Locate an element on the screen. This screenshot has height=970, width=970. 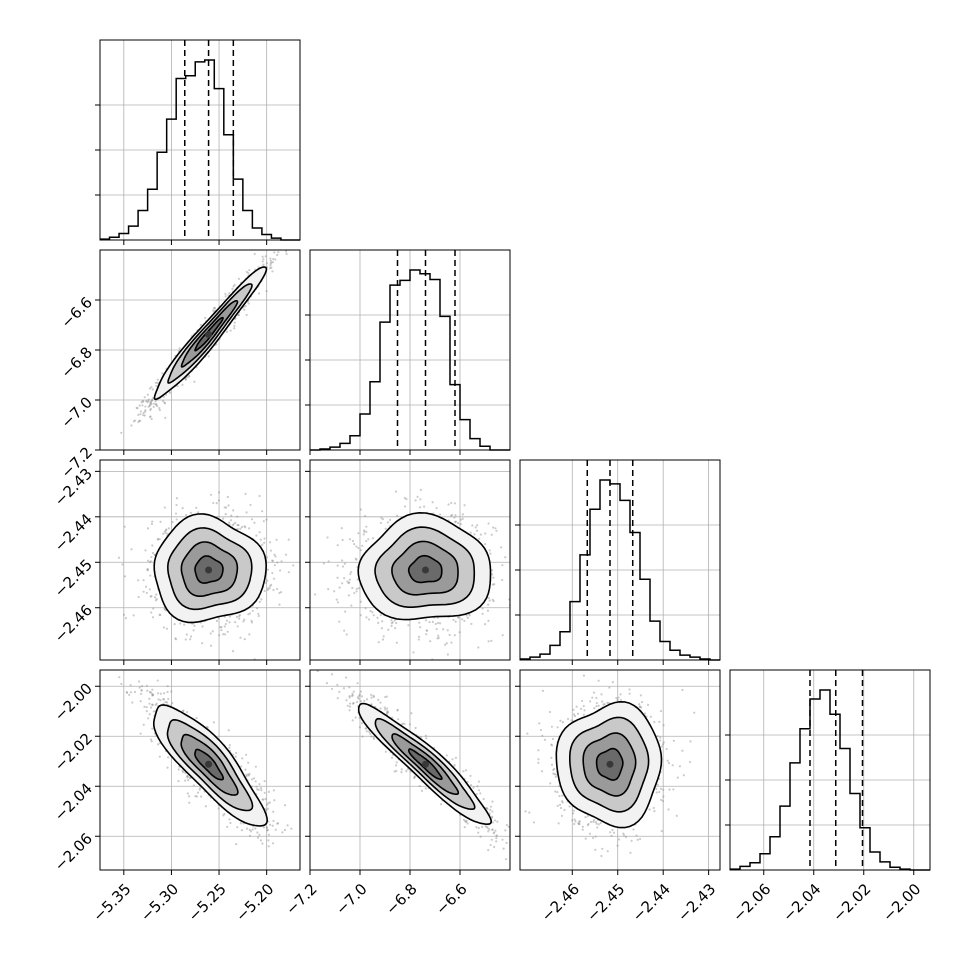
x-tick-label: −2.04 is located at coordinates (801, 902).